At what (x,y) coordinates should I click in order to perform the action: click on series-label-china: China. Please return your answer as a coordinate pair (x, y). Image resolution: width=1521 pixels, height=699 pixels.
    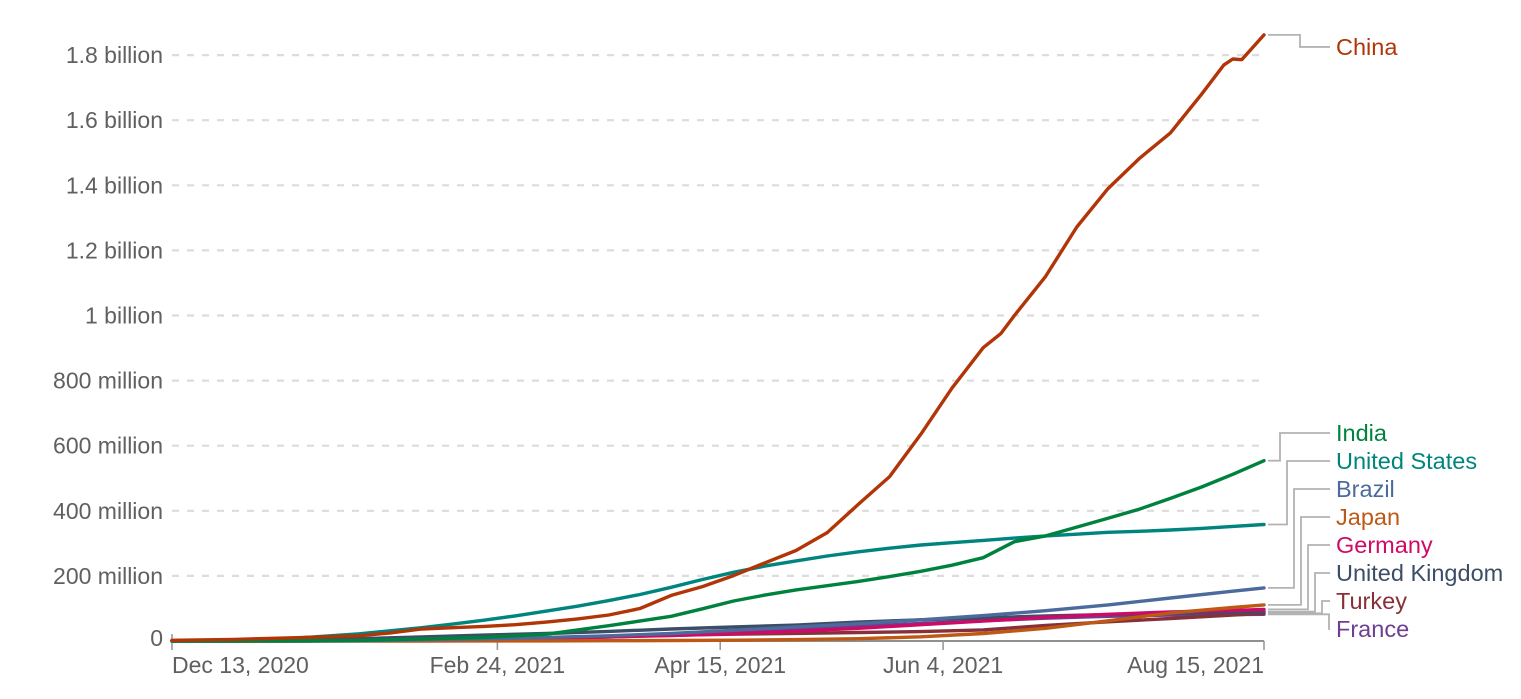
    Looking at the image, I should click on (1367, 47).